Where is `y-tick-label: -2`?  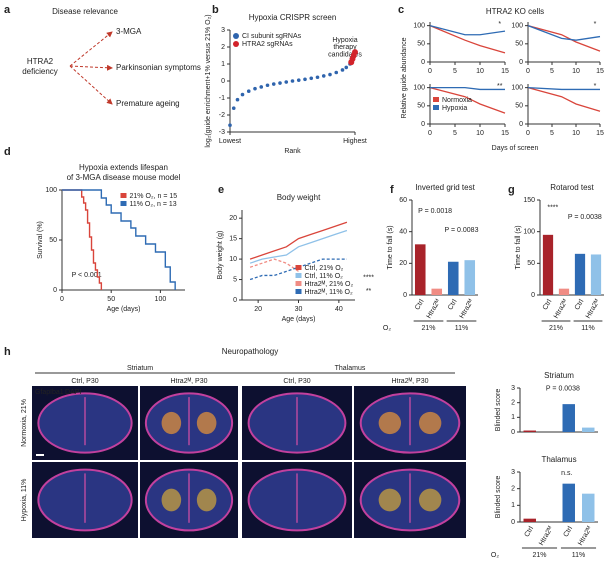 y-tick-label: -2 is located at coordinates (222, 115).